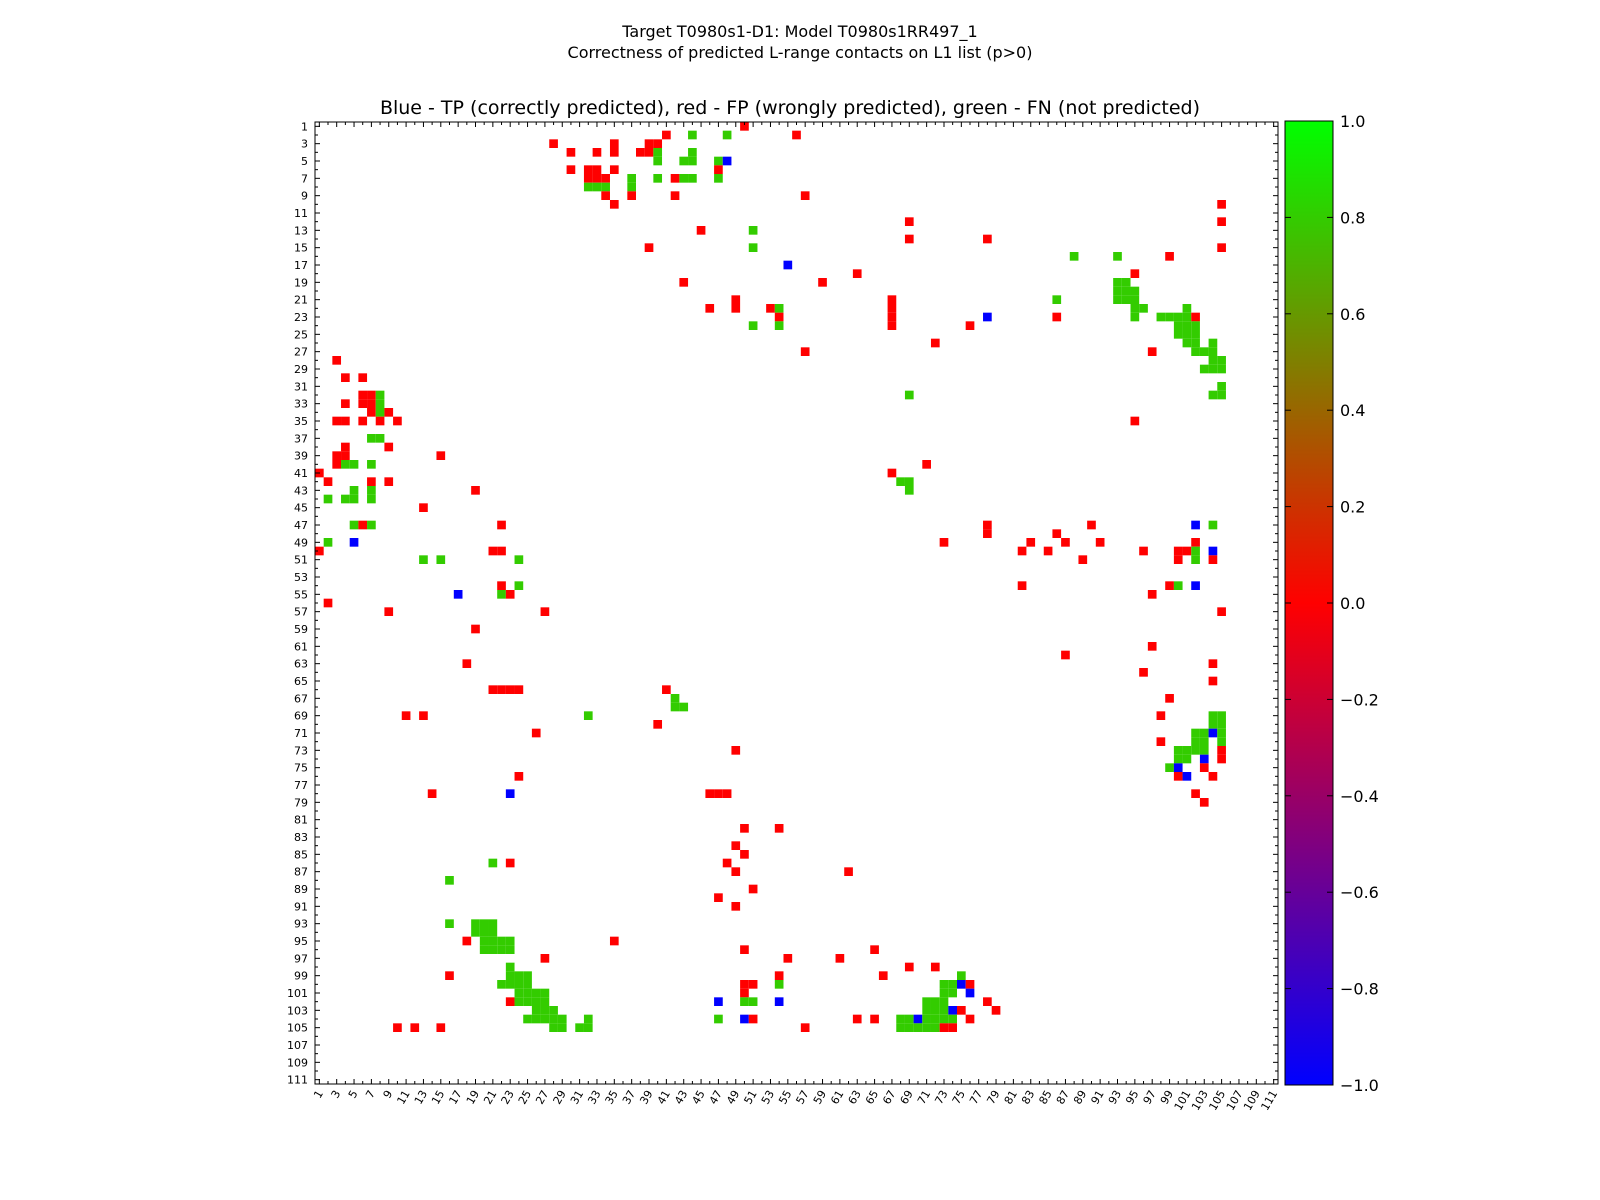 The width and height of the screenshot is (1600, 1200). Describe the element at coordinates (301, 421) in the screenshot. I see `y-tick-label: 35` at that location.